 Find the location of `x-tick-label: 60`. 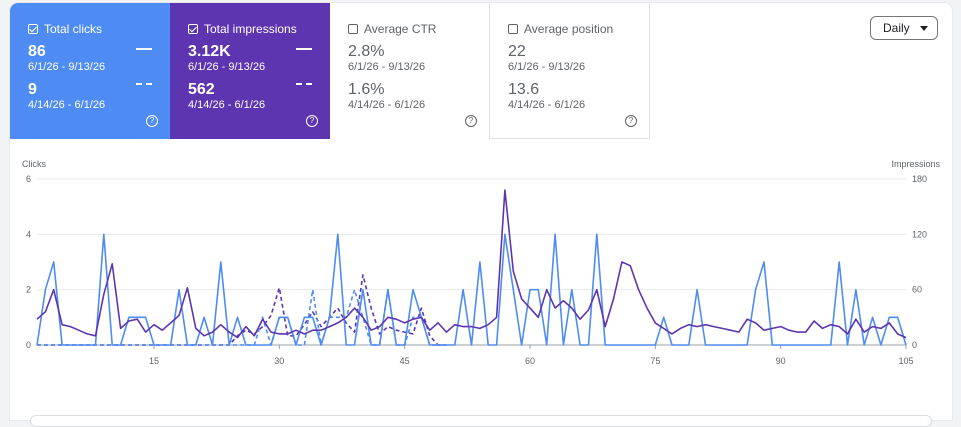

x-tick-label: 60 is located at coordinates (530, 361).